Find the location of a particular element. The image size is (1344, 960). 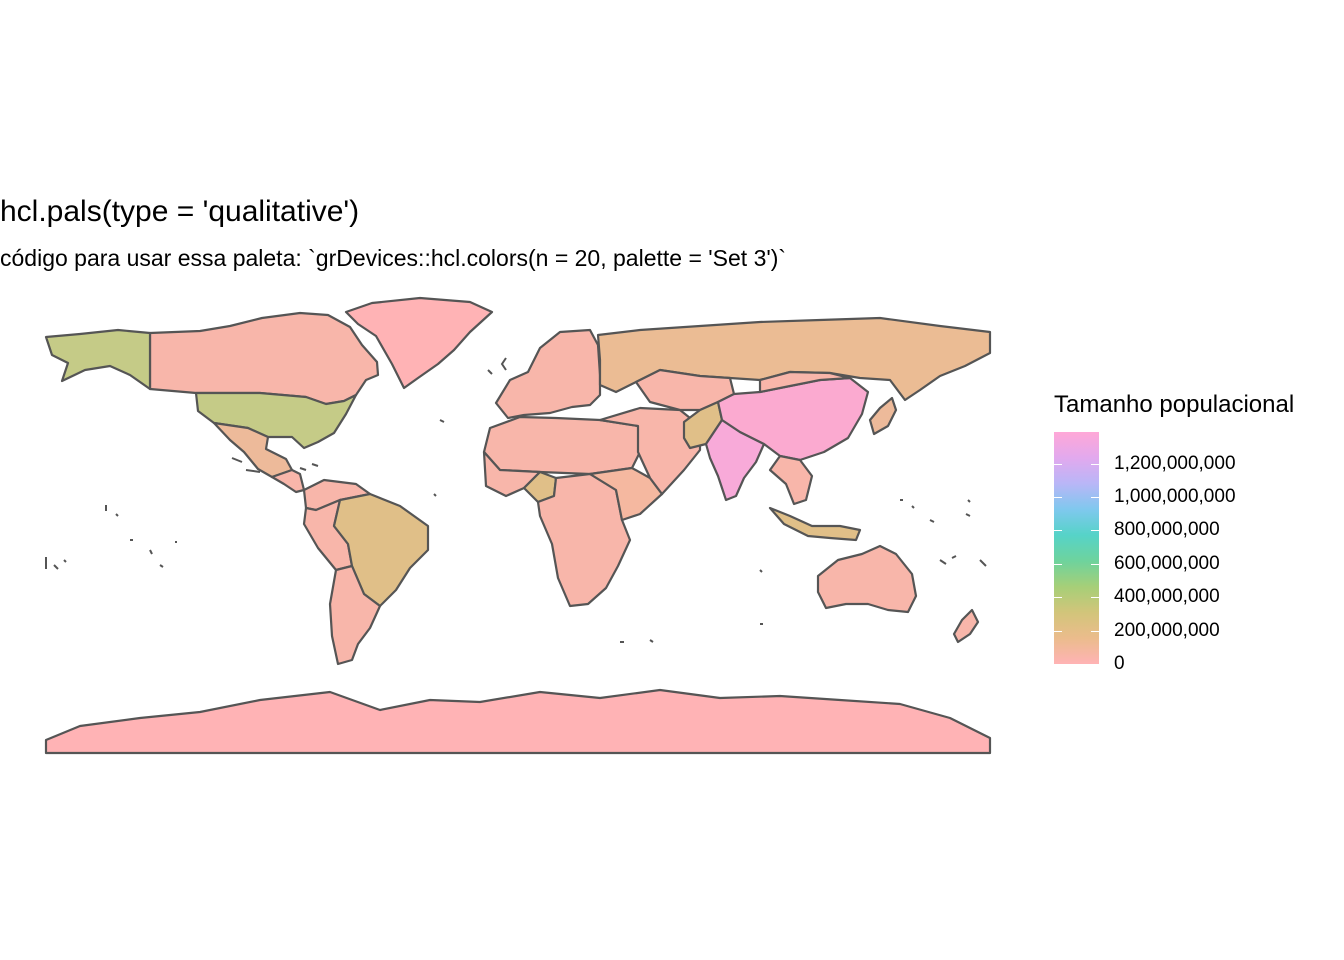

legend-title: Tamanho populacional is located at coordinates (1174, 404).